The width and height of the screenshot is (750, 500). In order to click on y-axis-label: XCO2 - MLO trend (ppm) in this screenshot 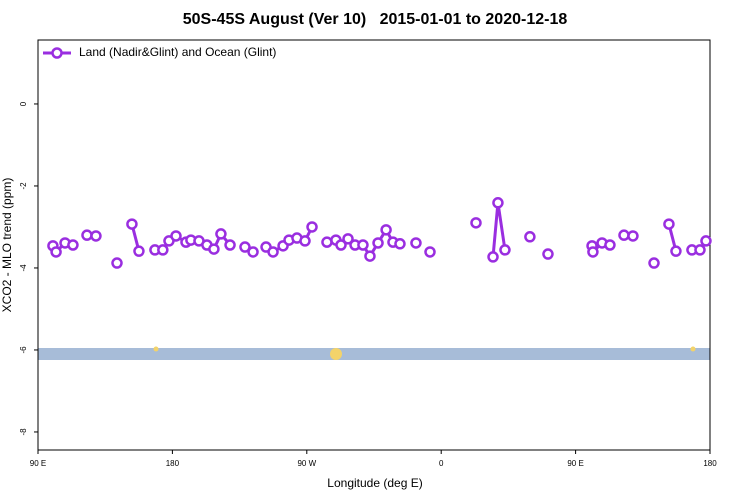, I will do `click(7, 245)`.